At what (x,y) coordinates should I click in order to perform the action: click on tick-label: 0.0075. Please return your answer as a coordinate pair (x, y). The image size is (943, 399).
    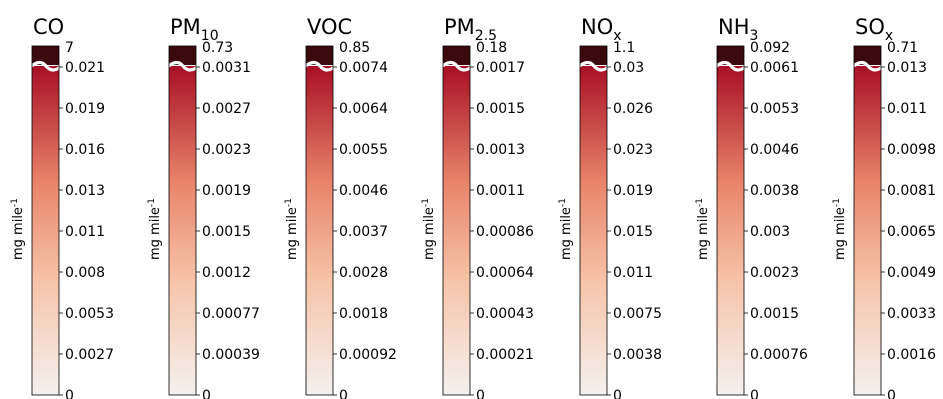
    Looking at the image, I should click on (637, 314).